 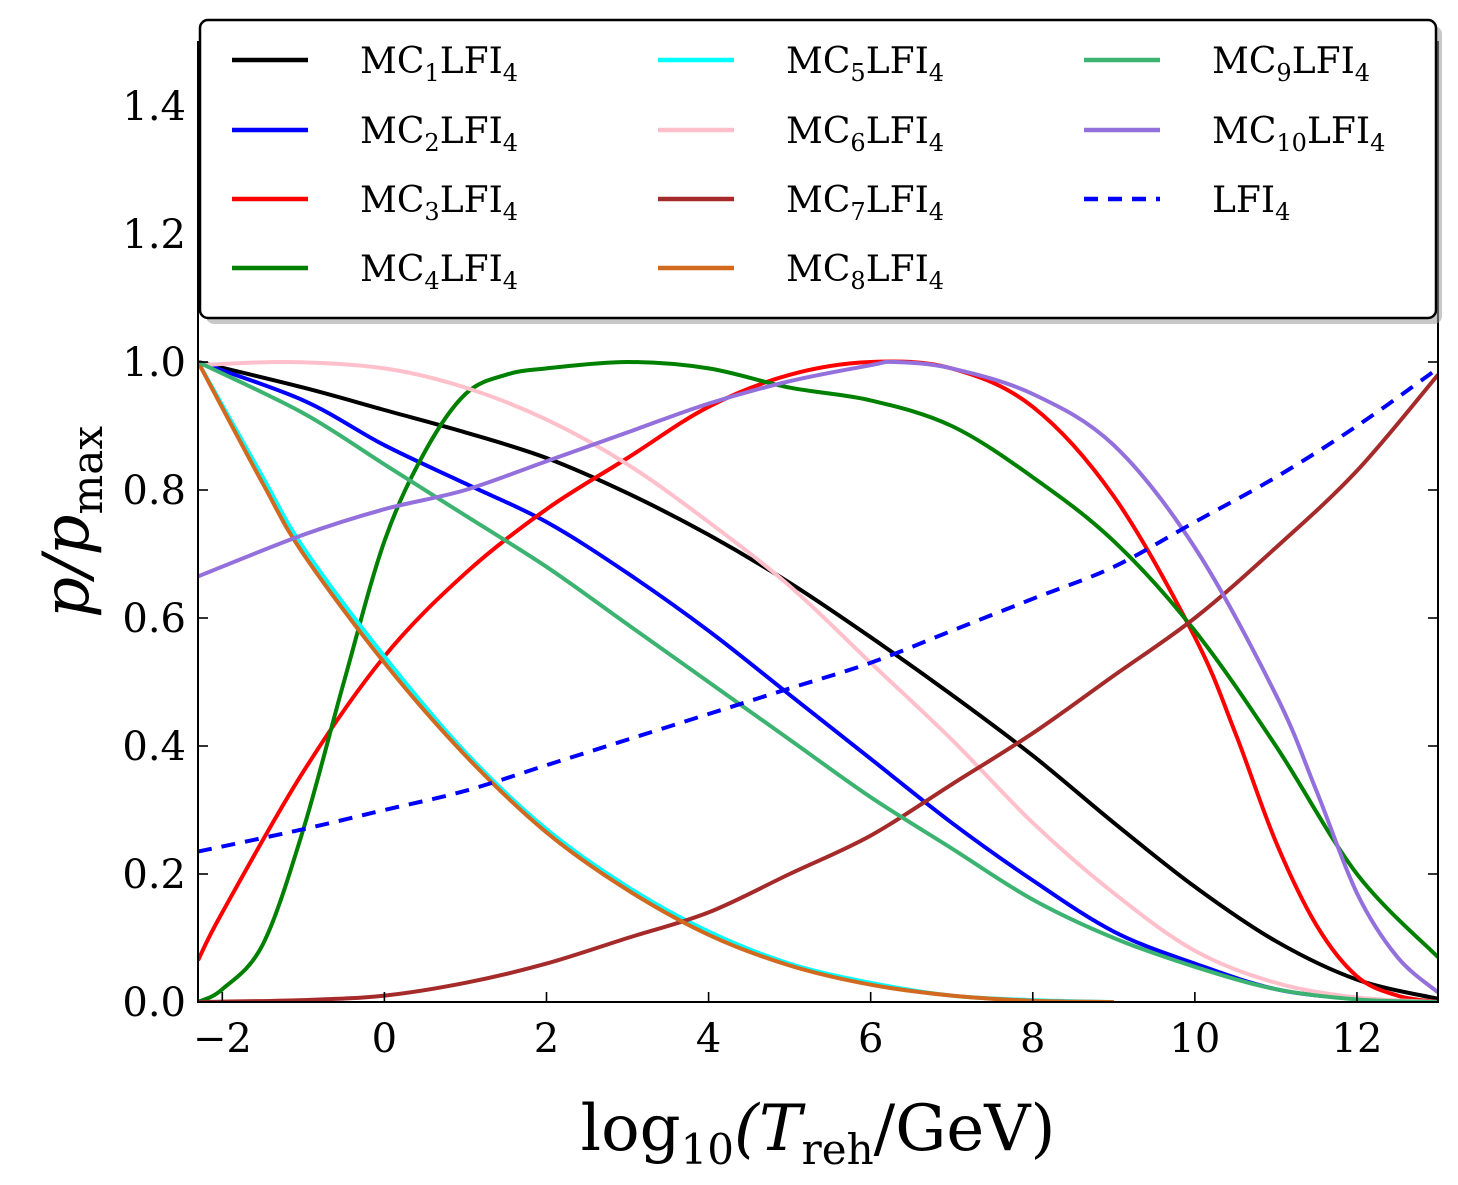 What do you see at coordinates (865, 272) in the screenshot?
I see `legend-label-mc8lfi4: MC8LFI4` at bounding box center [865, 272].